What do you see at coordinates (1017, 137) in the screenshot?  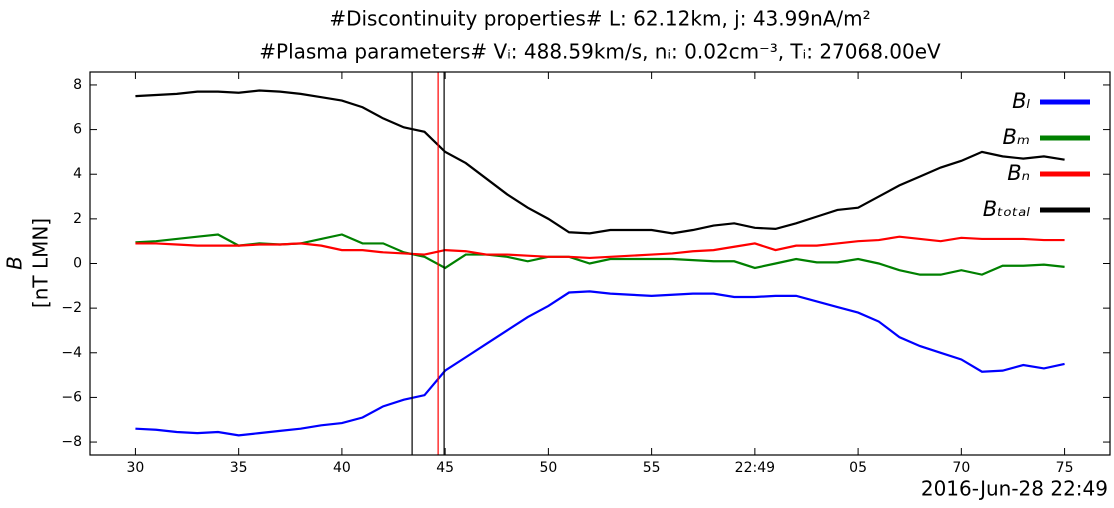 I see `legend-label: Bₘ` at bounding box center [1017, 137].